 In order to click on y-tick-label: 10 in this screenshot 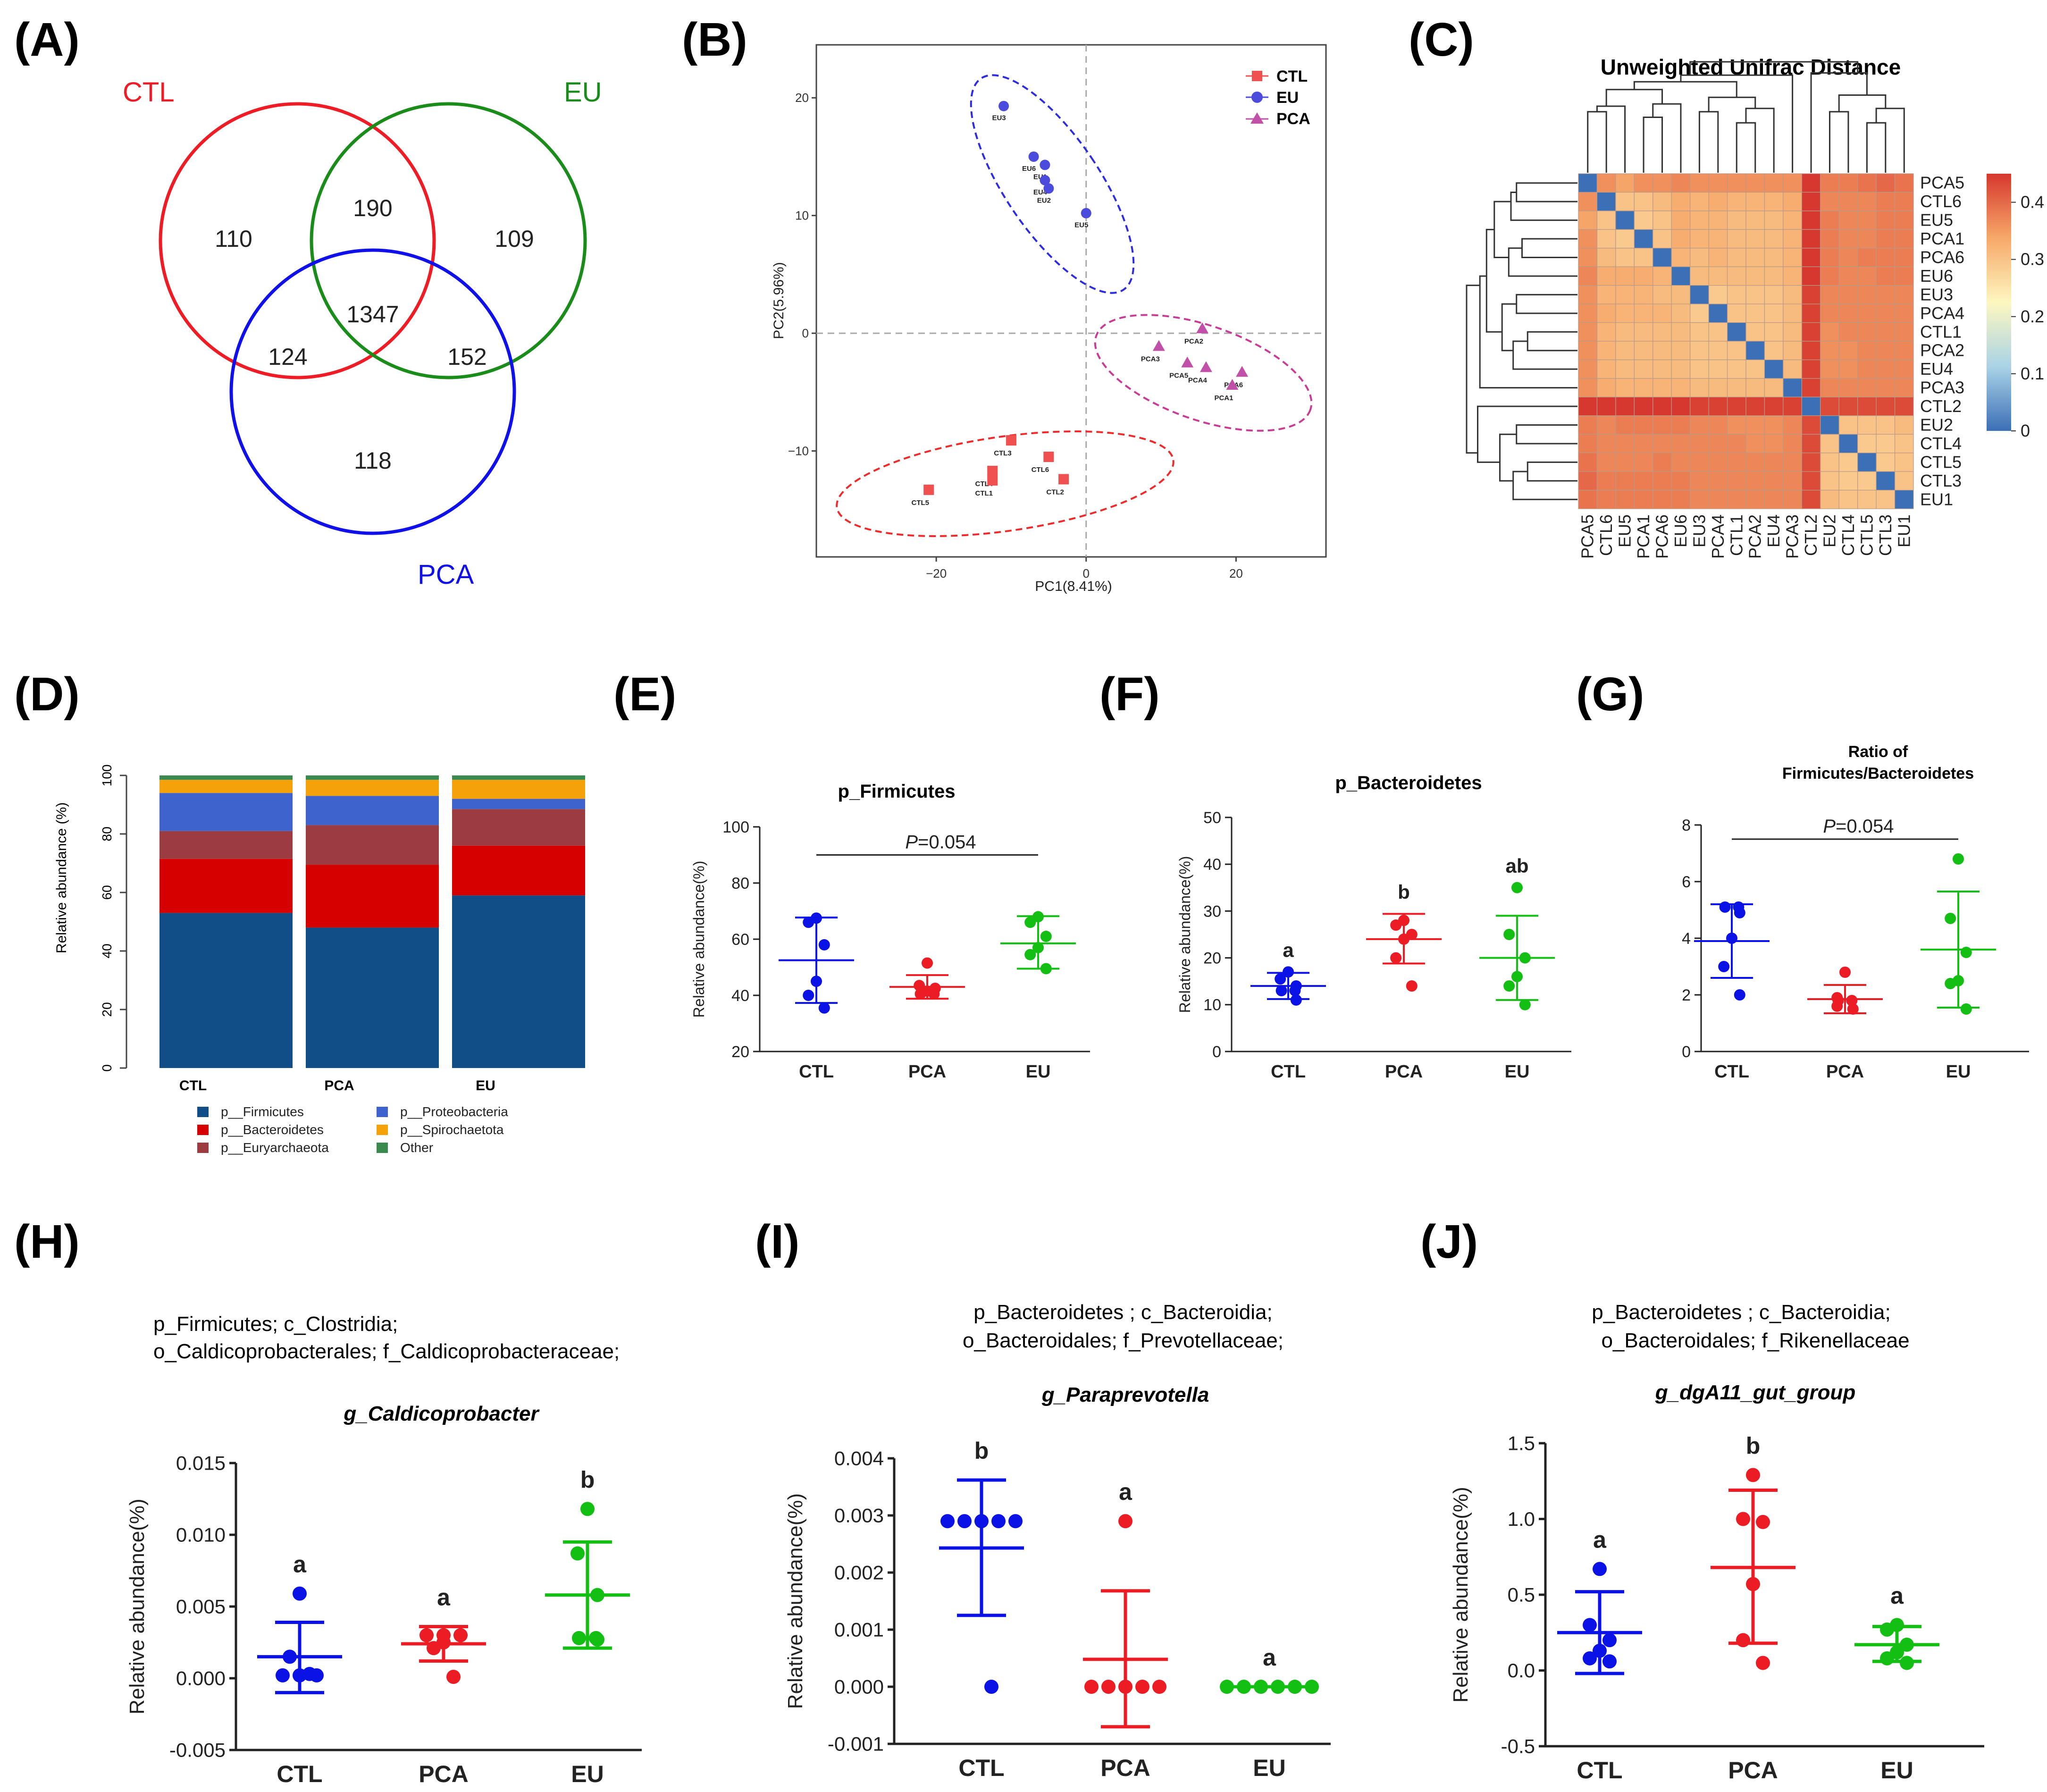, I will do `click(1212, 1005)`.